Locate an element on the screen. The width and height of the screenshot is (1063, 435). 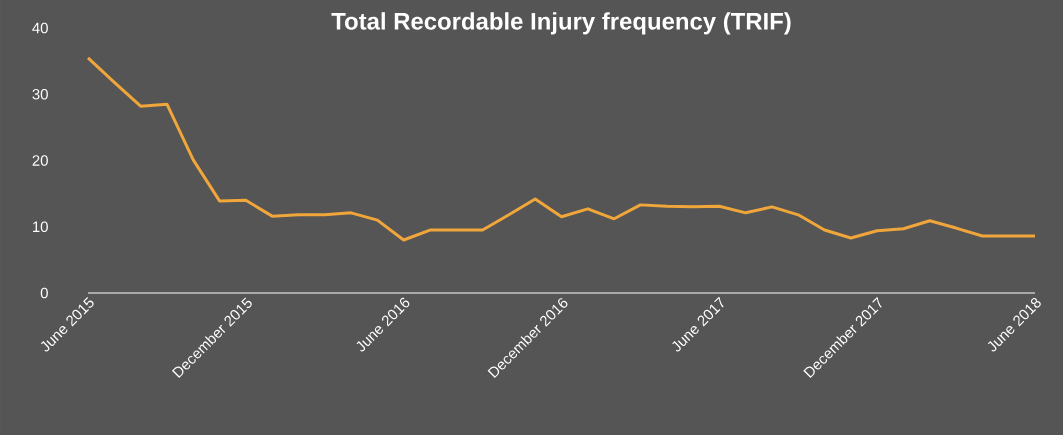
y-tick-label: 10 is located at coordinates (40, 227).